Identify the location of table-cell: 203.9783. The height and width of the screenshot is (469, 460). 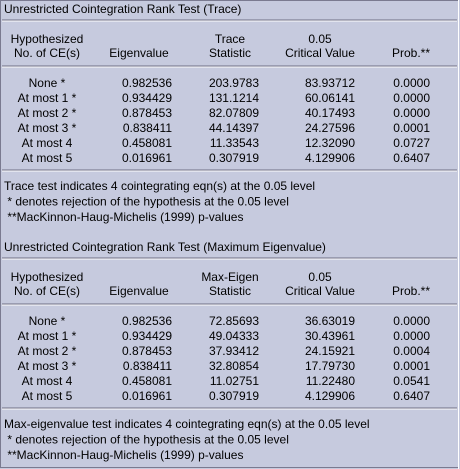
(234, 83).